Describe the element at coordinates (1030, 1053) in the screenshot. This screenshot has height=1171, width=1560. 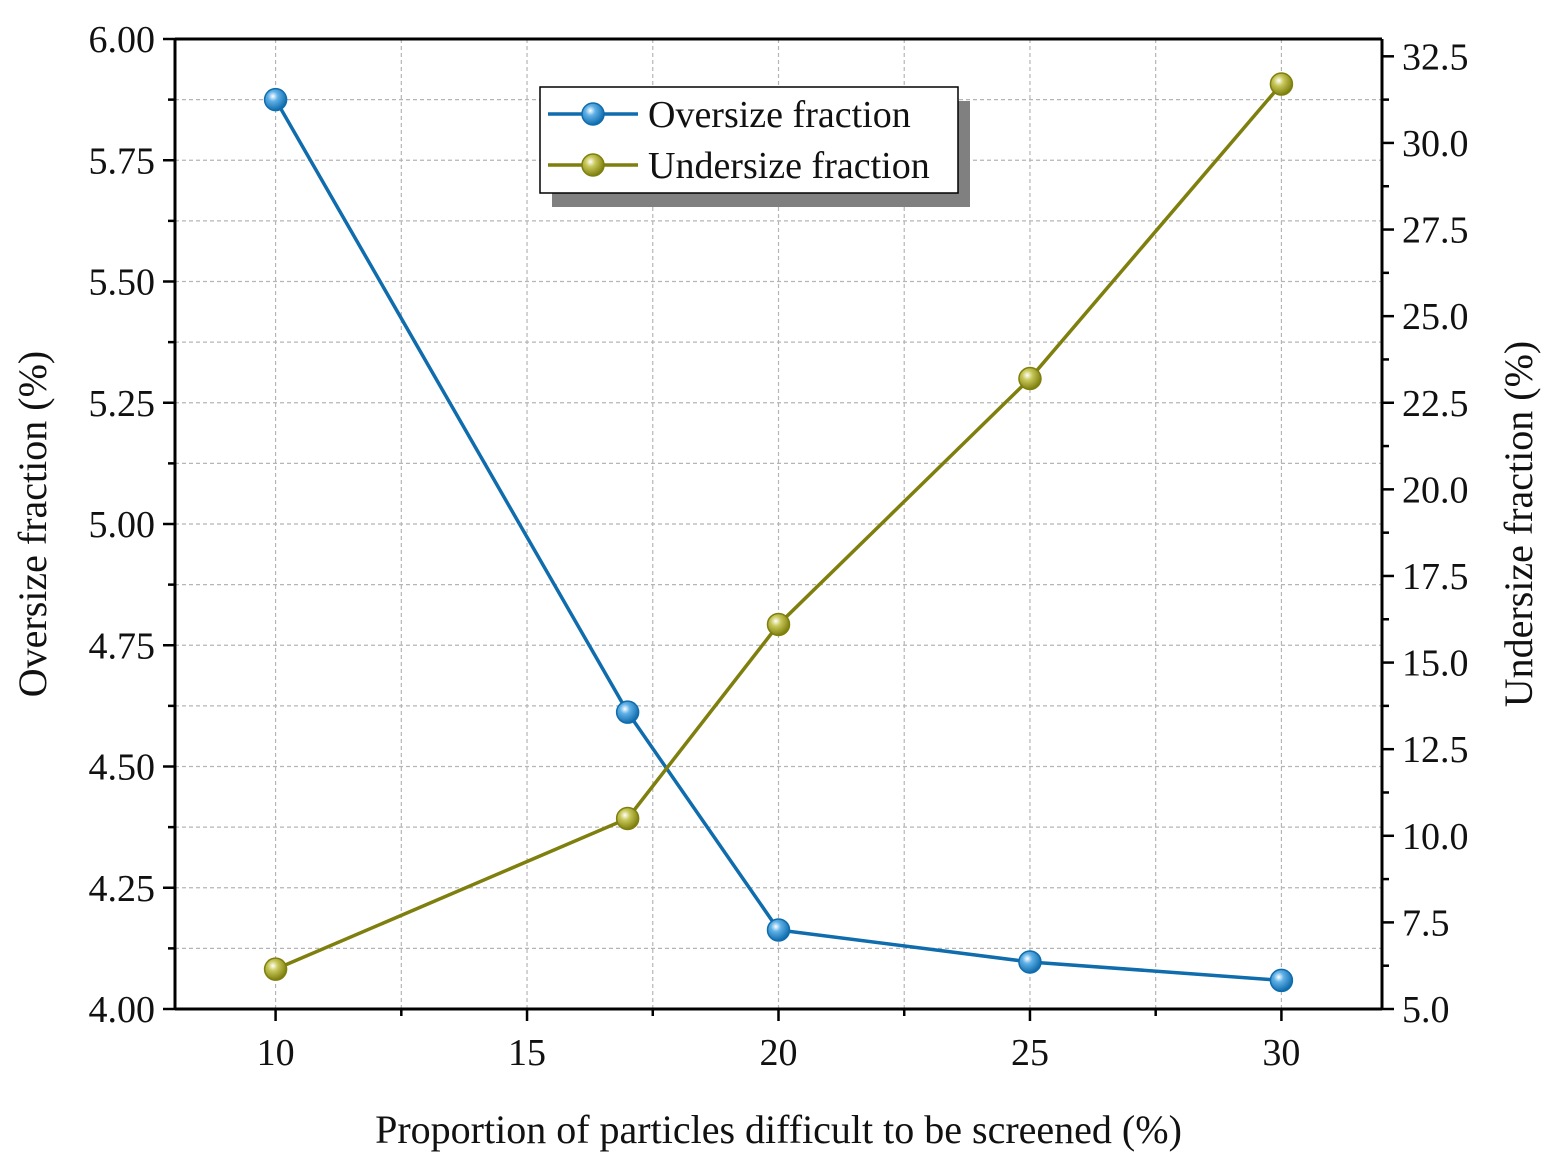
I see `x-tick-label: 25` at that location.